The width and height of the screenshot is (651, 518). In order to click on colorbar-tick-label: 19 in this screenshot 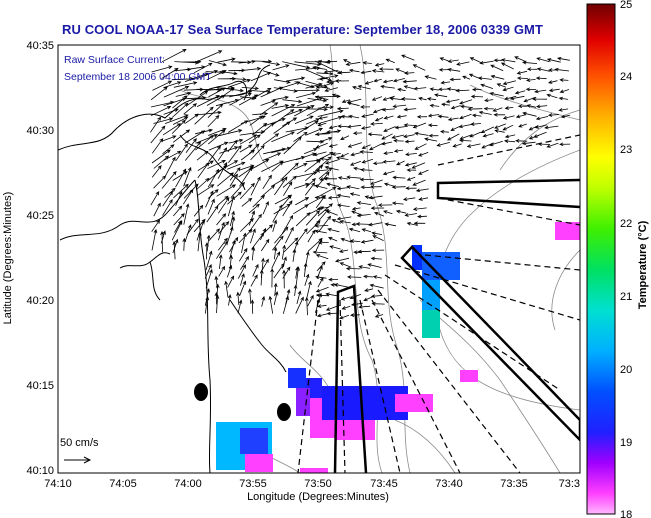, I will do `click(626, 443)`.